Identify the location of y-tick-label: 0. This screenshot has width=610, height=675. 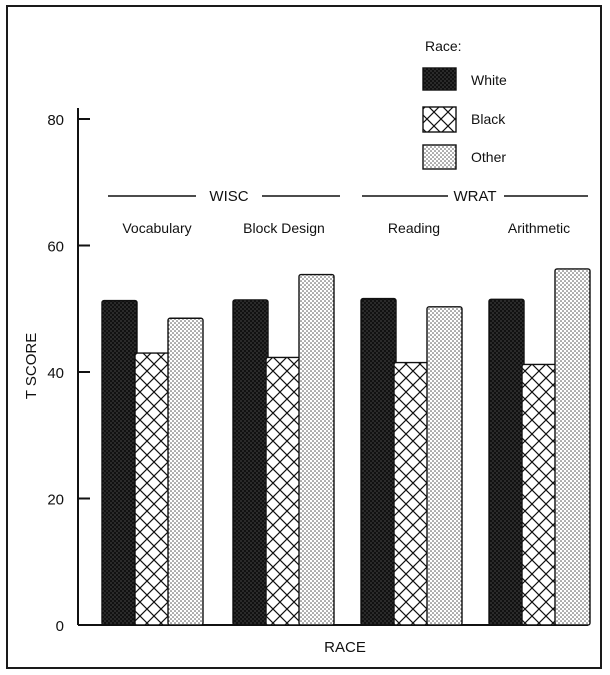
(60, 626).